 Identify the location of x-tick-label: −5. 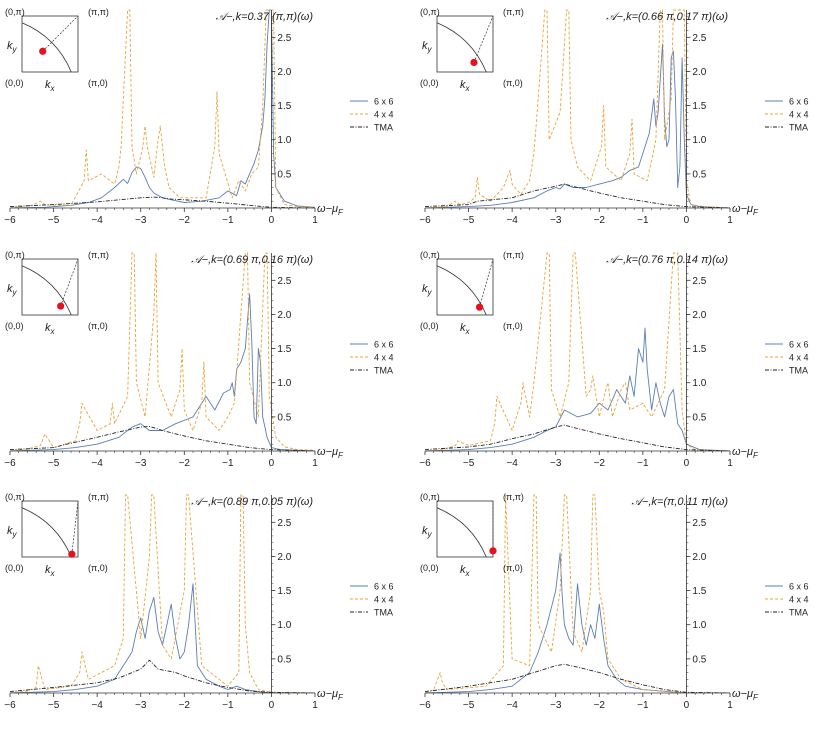
(54, 463).